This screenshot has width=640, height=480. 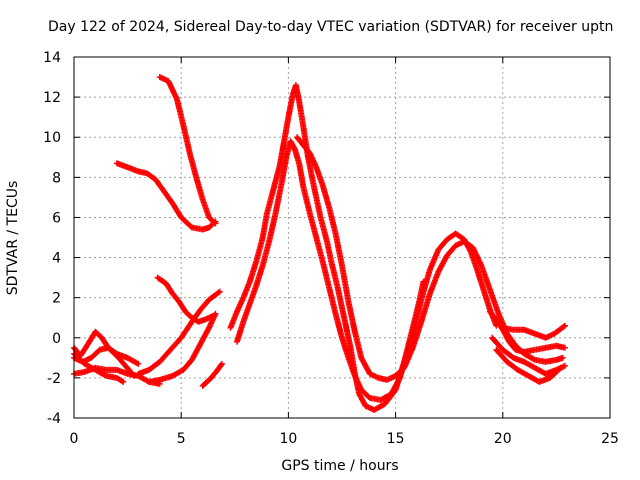 What do you see at coordinates (181, 439) in the screenshot?
I see `x-tick-label: 5` at bounding box center [181, 439].